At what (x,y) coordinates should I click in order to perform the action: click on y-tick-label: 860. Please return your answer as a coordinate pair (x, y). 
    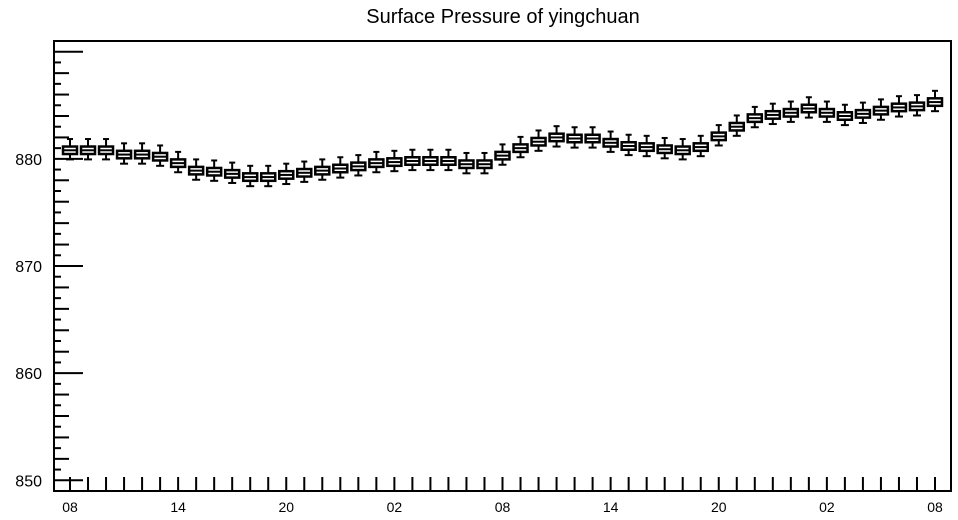
    Looking at the image, I should click on (28, 374).